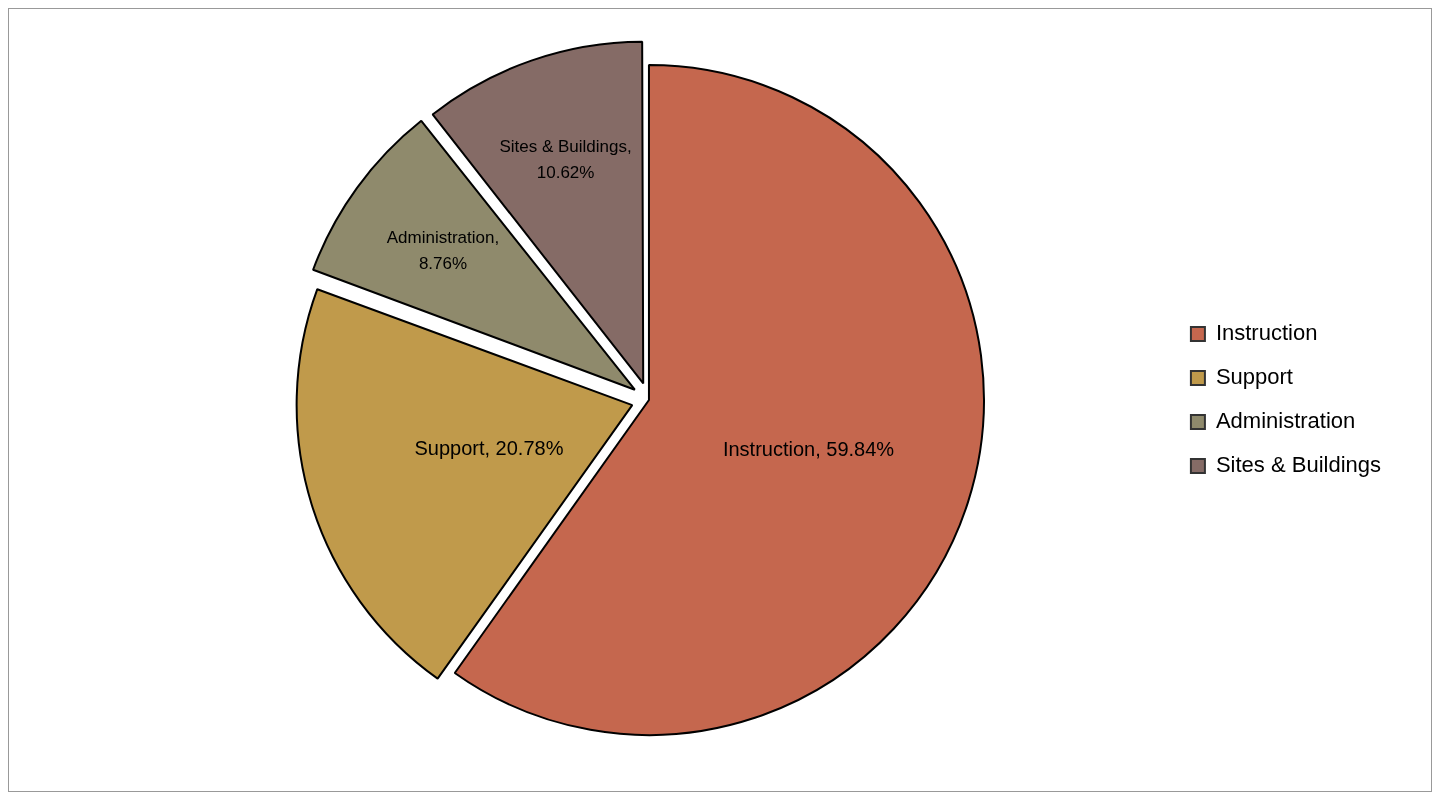 Image resolution: width=1440 pixels, height=800 pixels. I want to click on legend-label: Instruction, so click(1266, 333).